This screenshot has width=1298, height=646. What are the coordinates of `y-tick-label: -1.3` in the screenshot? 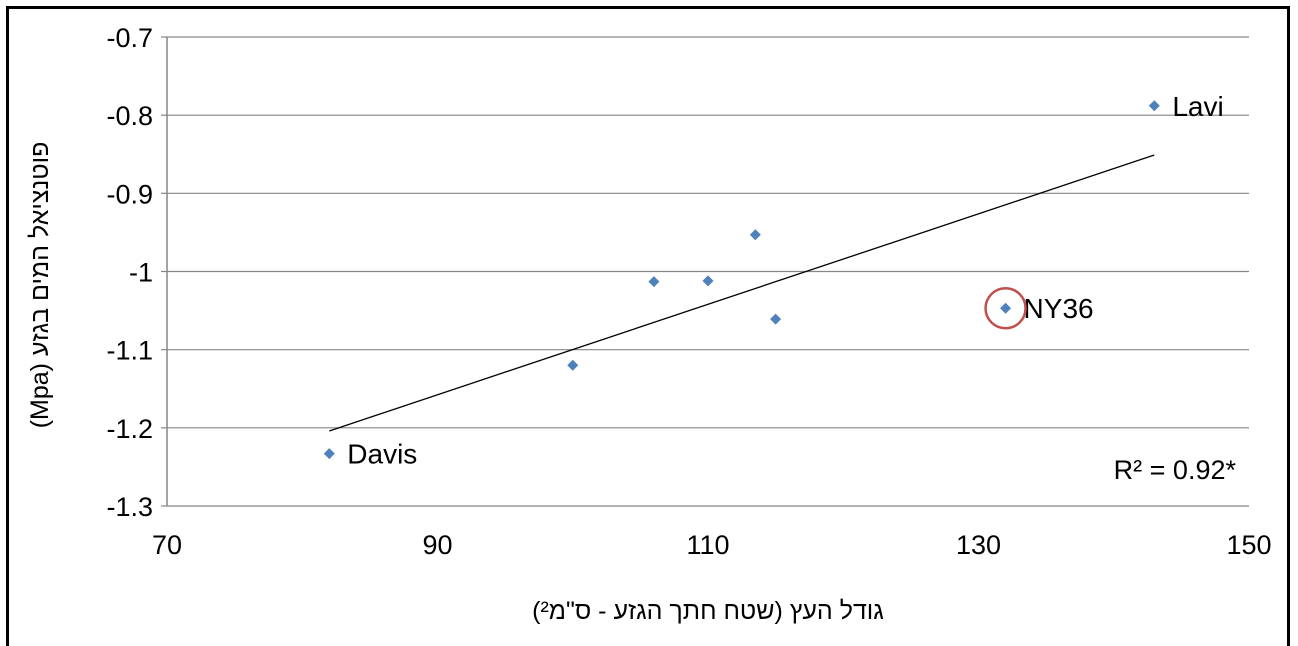 It's located at (129, 507).